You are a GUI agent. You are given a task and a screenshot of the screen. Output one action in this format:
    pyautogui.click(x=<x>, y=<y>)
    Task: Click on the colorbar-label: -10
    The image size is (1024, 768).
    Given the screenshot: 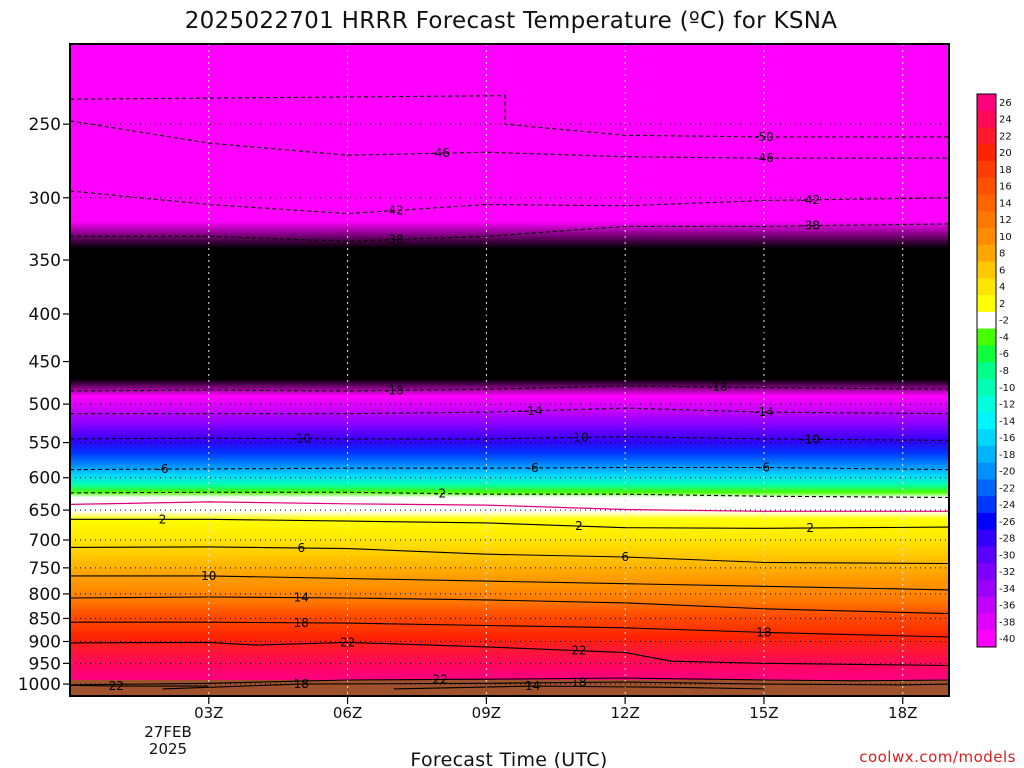 What is the action you would take?
    pyautogui.click(x=1007, y=388)
    